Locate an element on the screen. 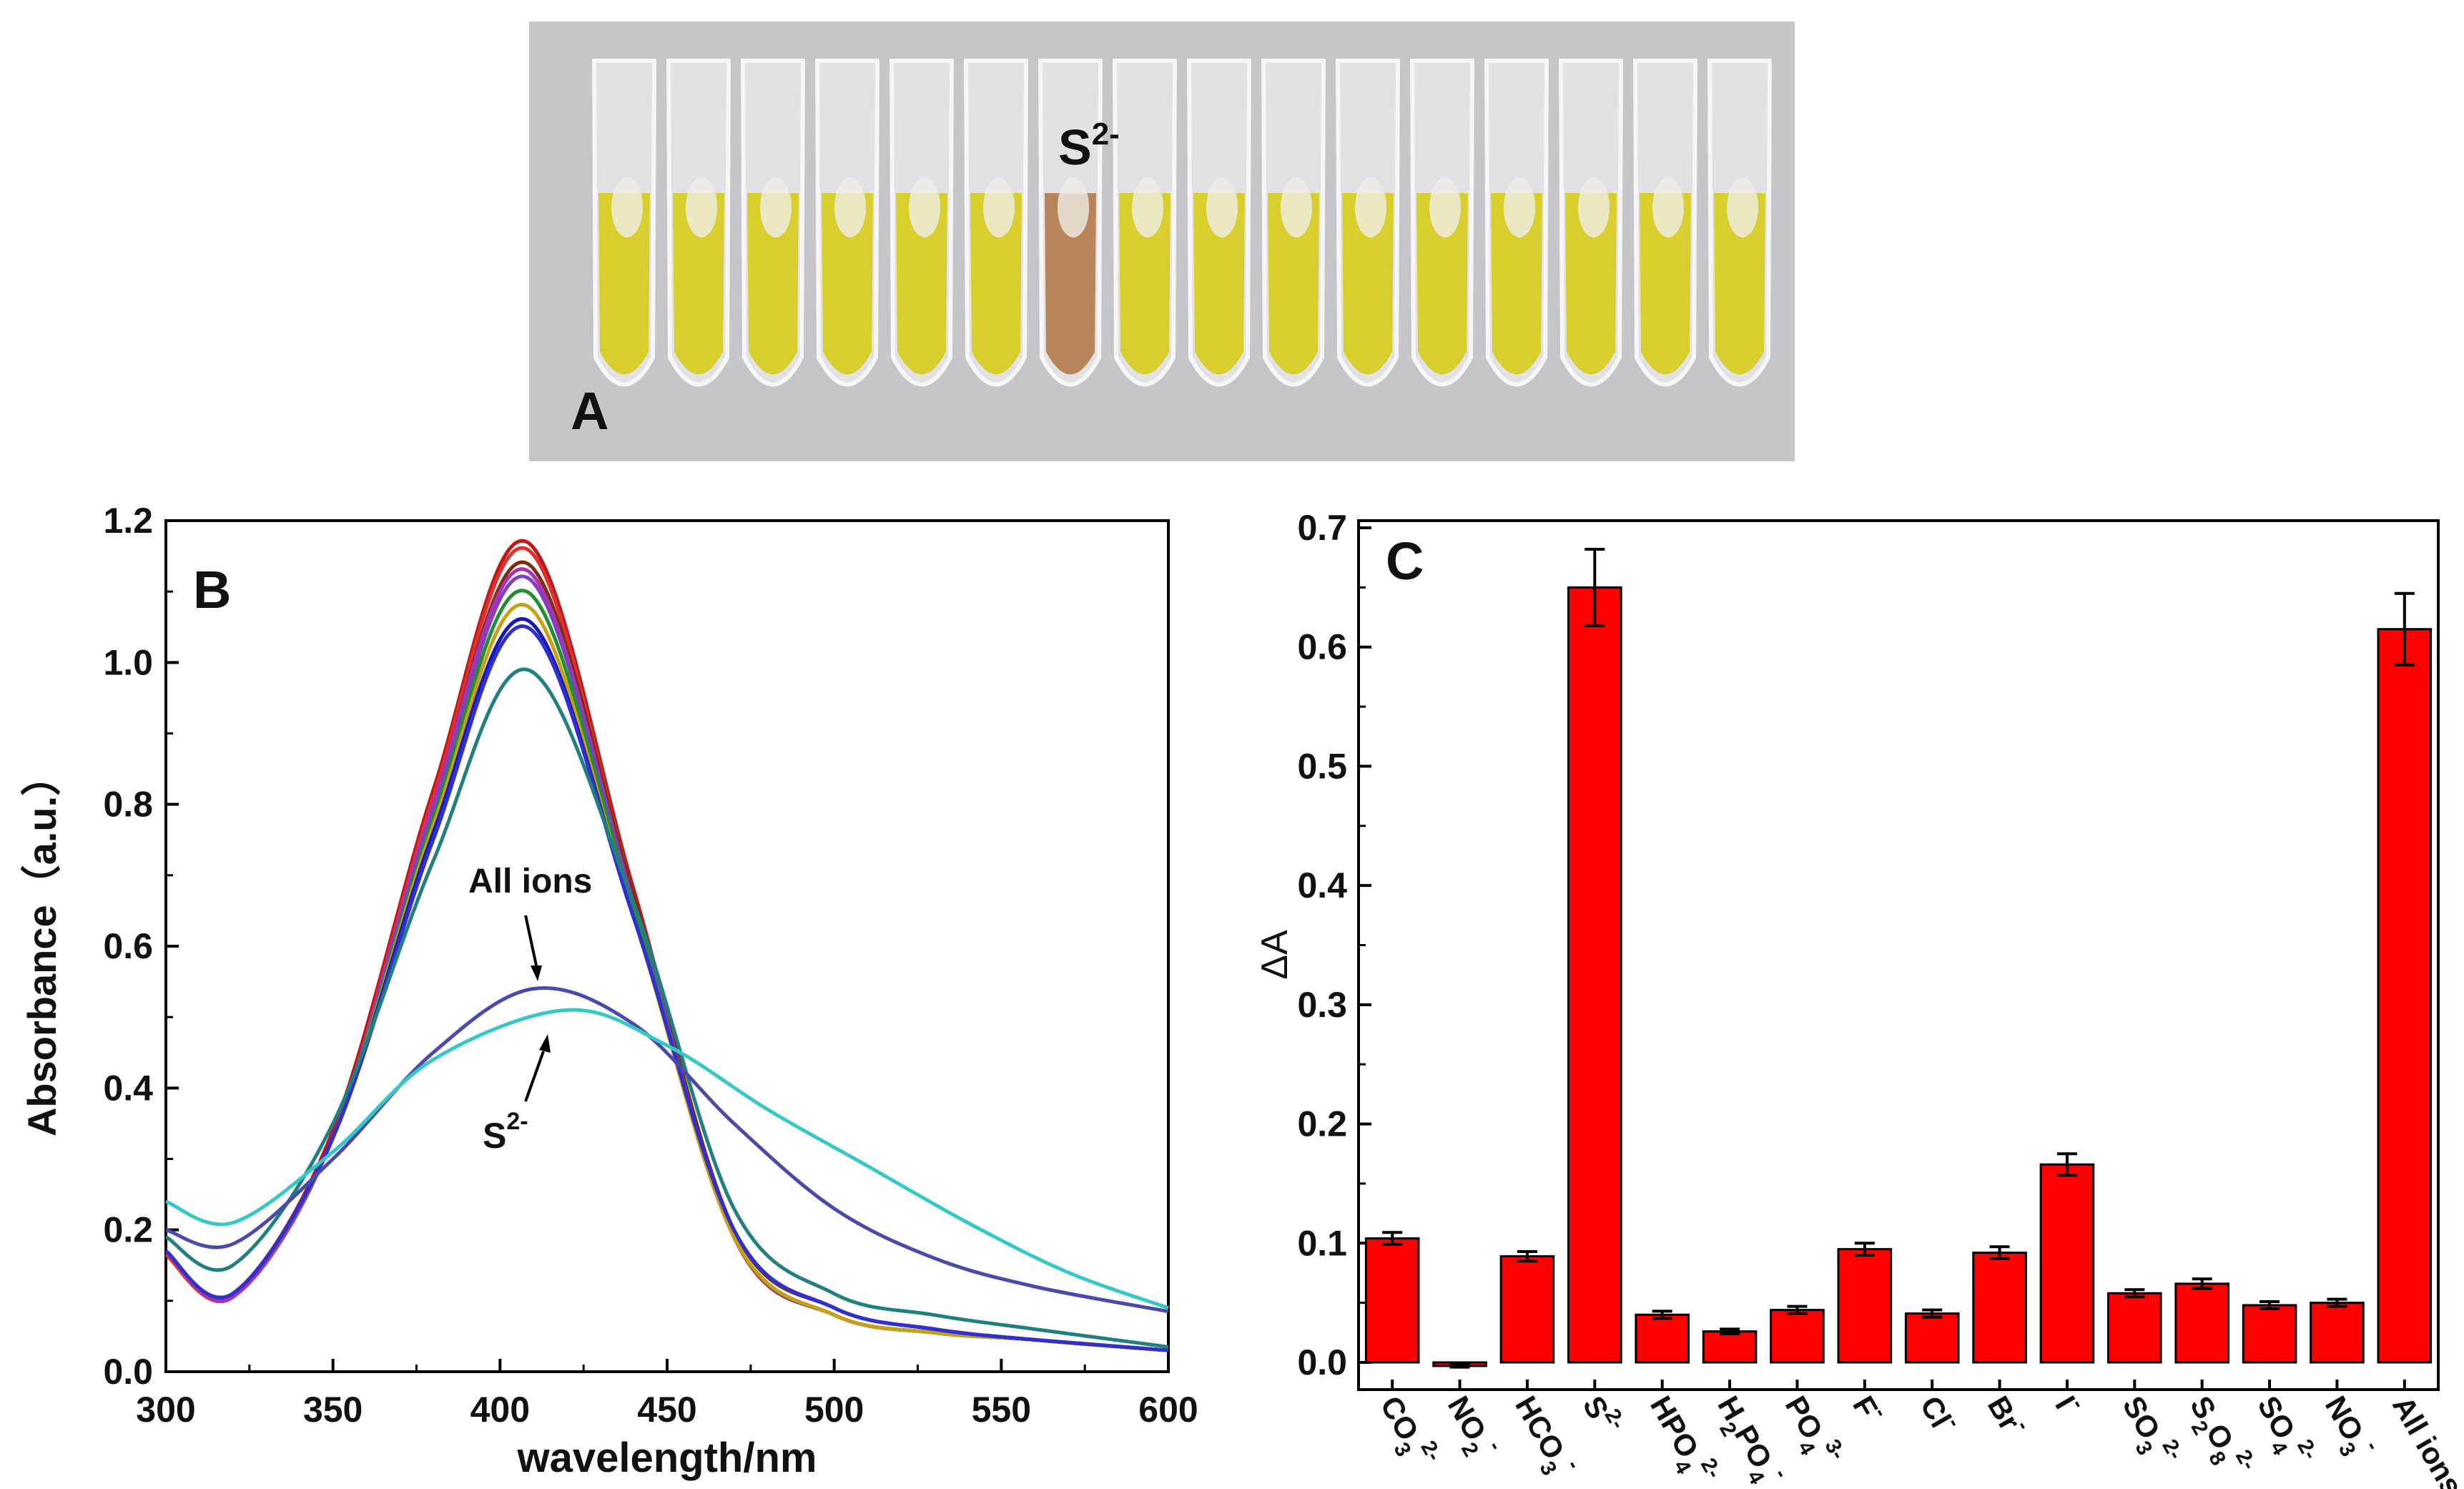  y-tick-label: 0.7 is located at coordinates (1322, 528).